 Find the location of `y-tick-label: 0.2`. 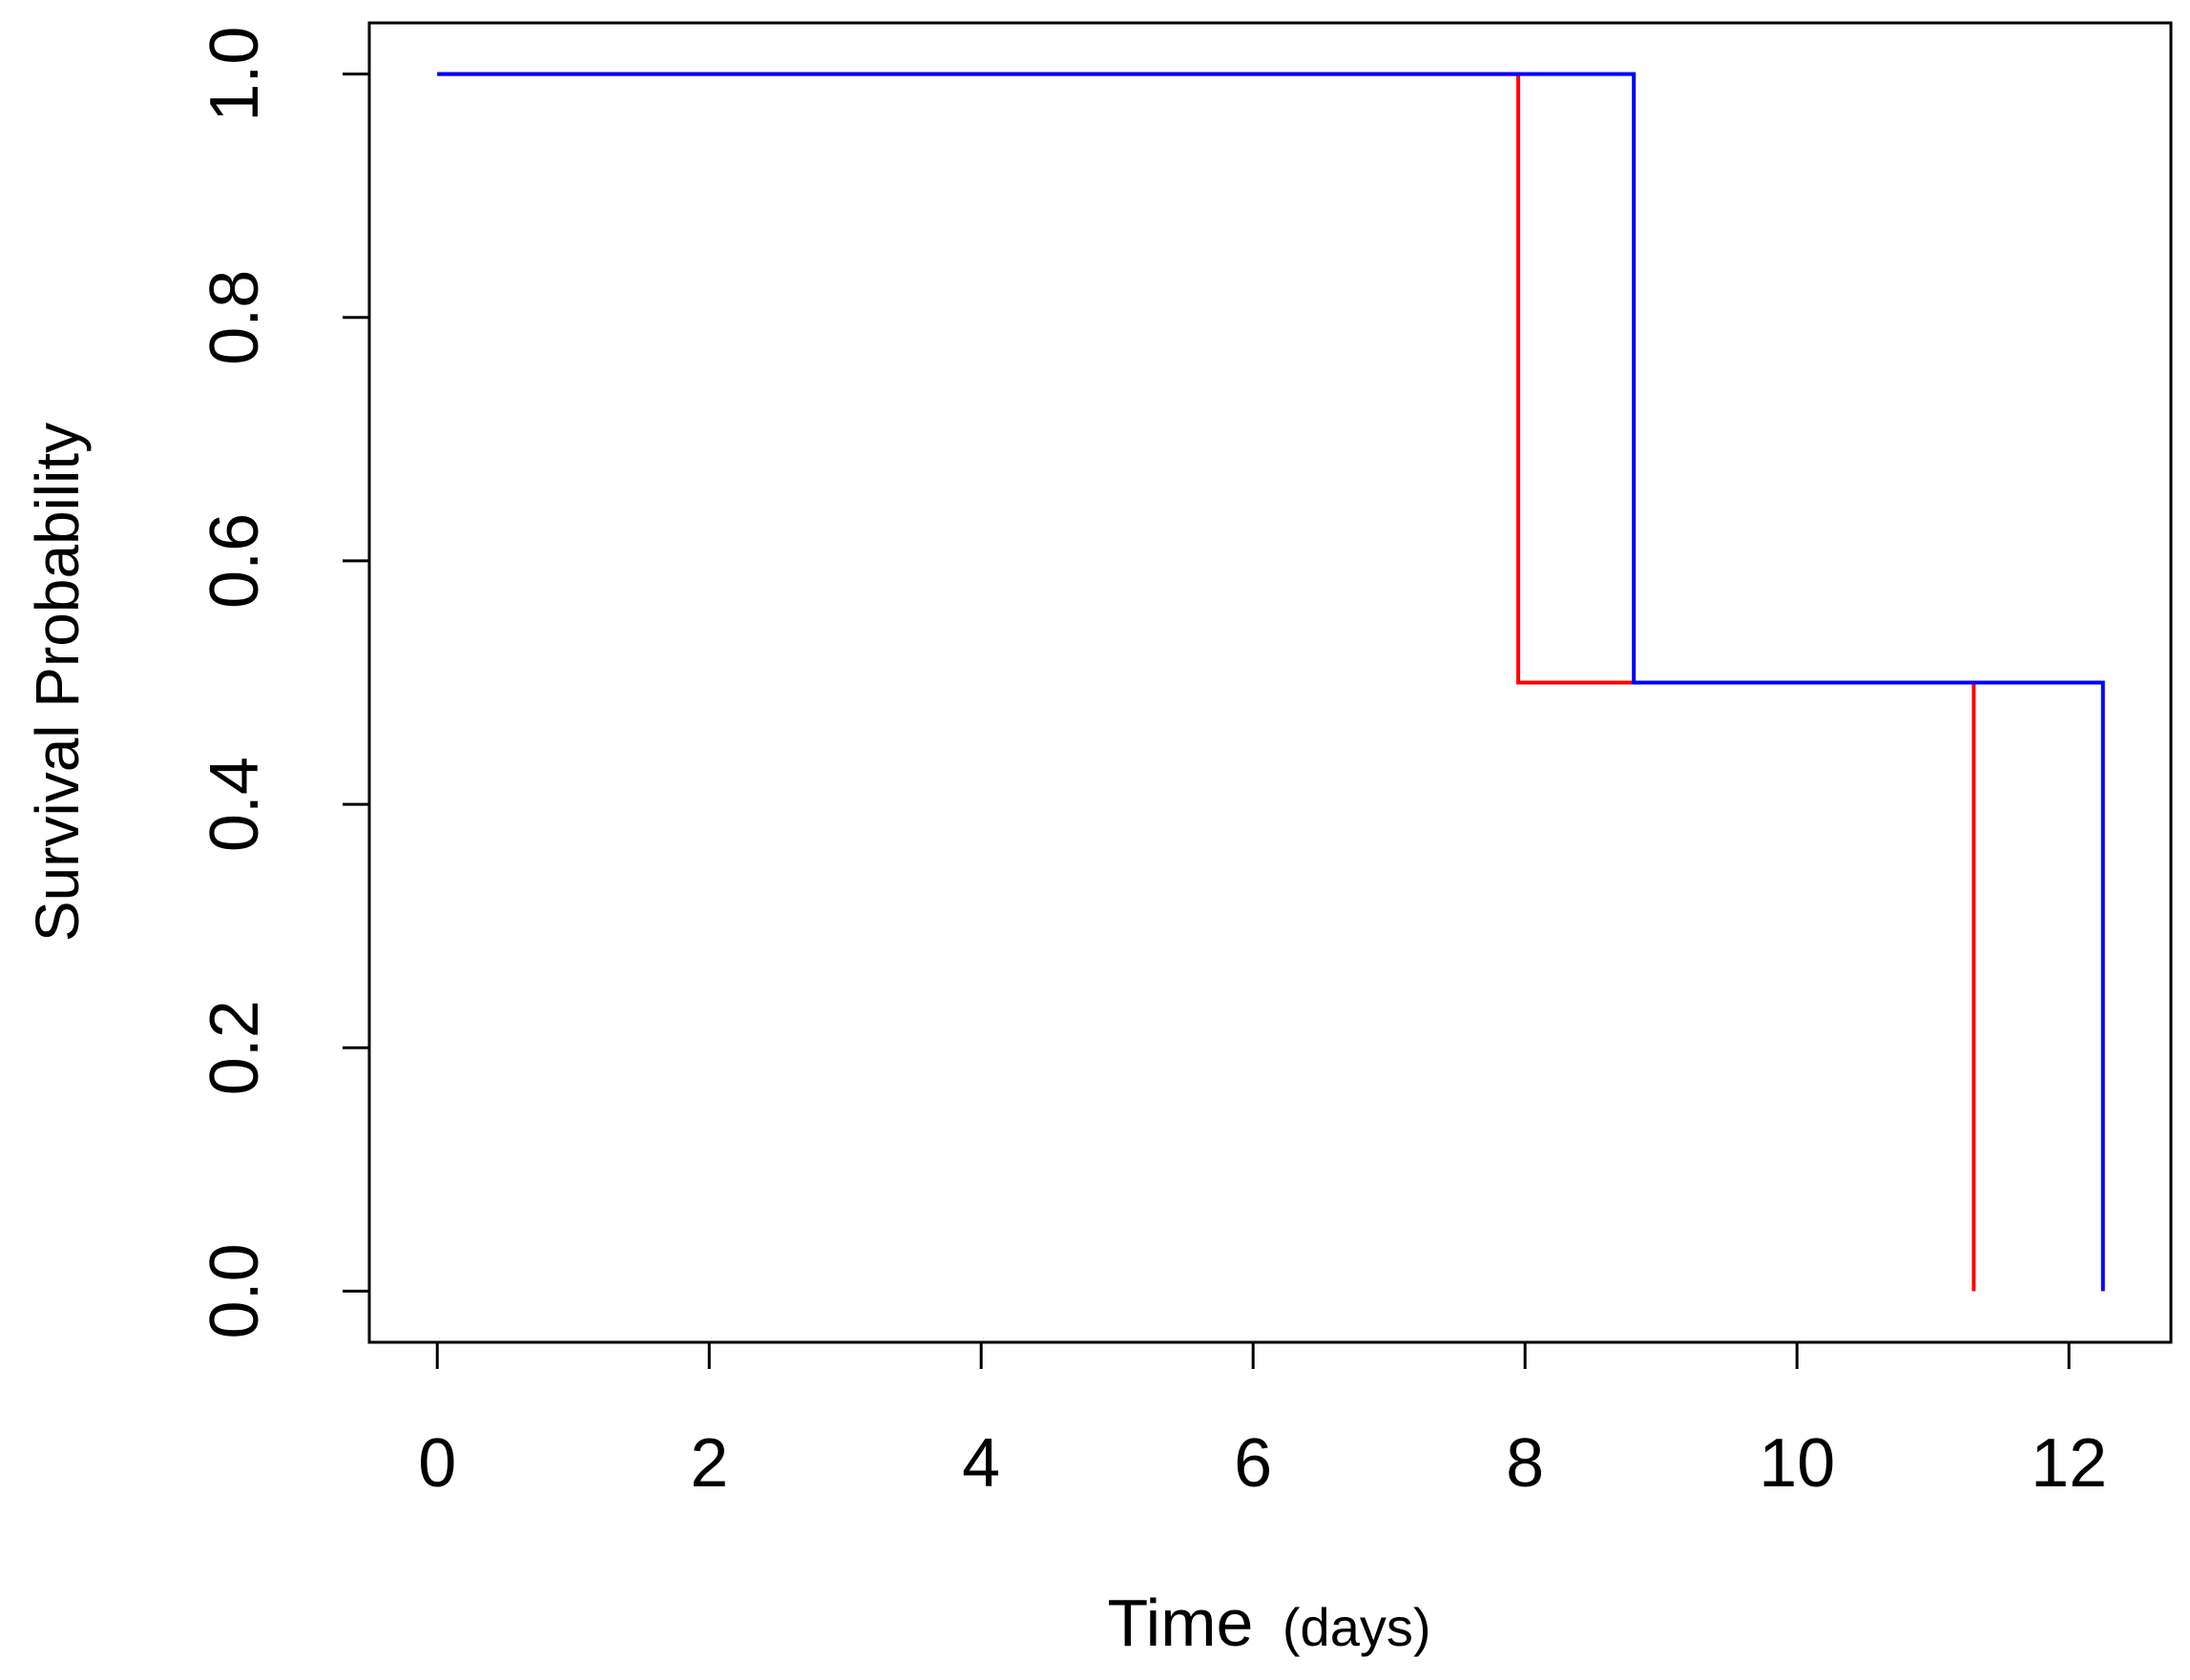

y-tick-label: 0.2 is located at coordinates (235, 1048).